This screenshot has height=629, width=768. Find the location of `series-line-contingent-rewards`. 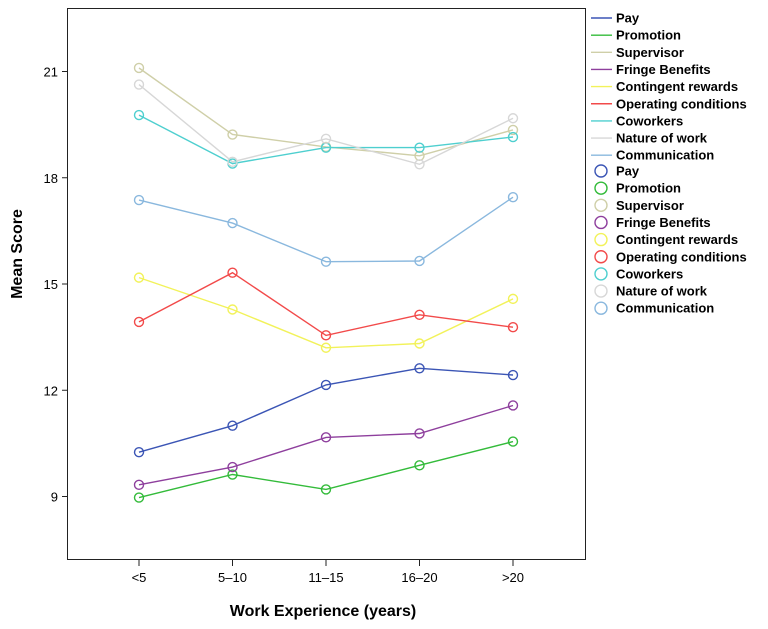

series-line-contingent-rewards is located at coordinates (326, 312).